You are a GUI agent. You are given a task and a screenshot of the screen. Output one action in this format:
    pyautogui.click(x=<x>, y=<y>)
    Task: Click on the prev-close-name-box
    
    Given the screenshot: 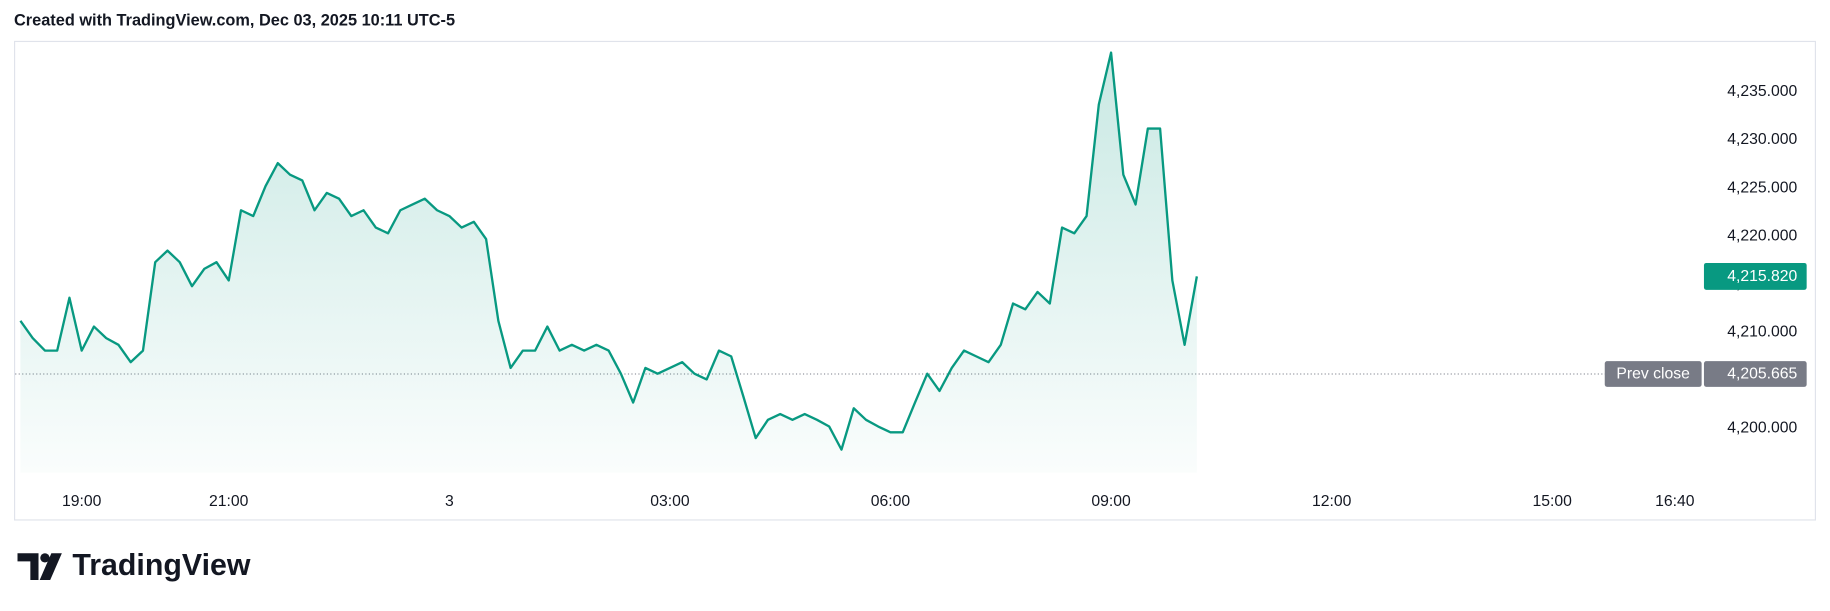 What is the action you would take?
    pyautogui.click(x=1653, y=374)
    